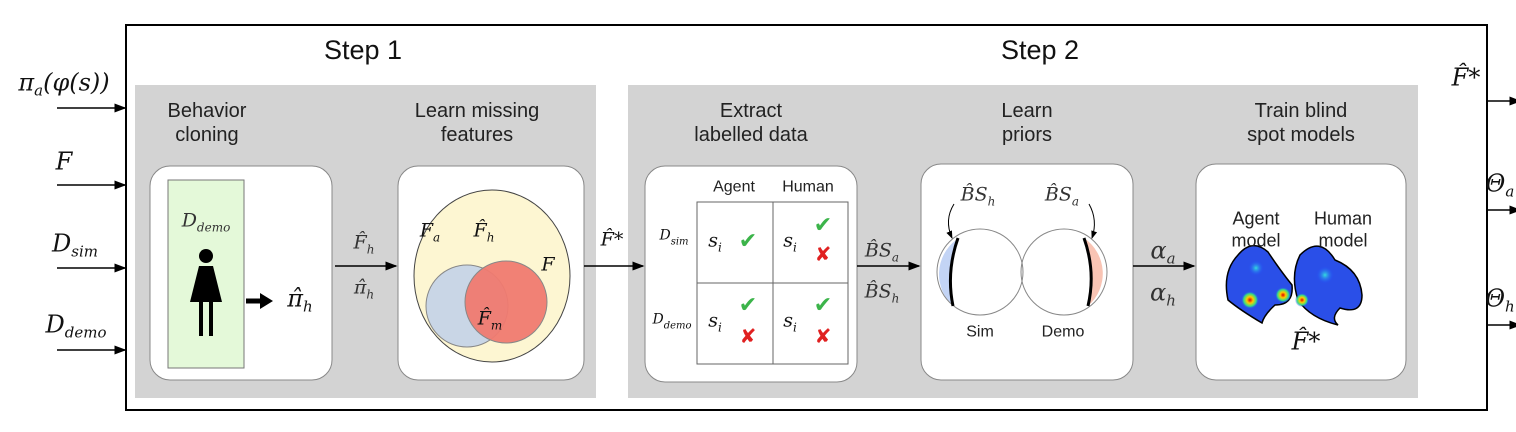 This screenshot has height=432, width=1516. I want to click on prior-bs-human-label: B̂Sh, so click(978, 196).